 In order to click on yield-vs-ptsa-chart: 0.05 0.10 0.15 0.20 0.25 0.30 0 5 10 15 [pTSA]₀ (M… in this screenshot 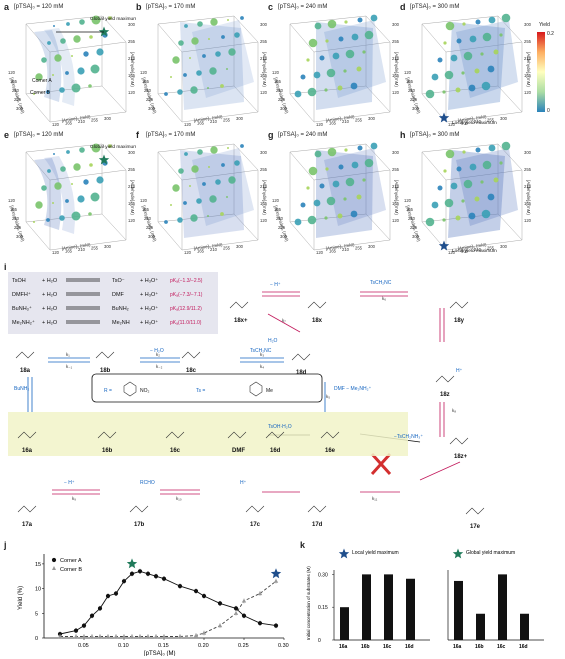, I will do `click(153, 605)`.